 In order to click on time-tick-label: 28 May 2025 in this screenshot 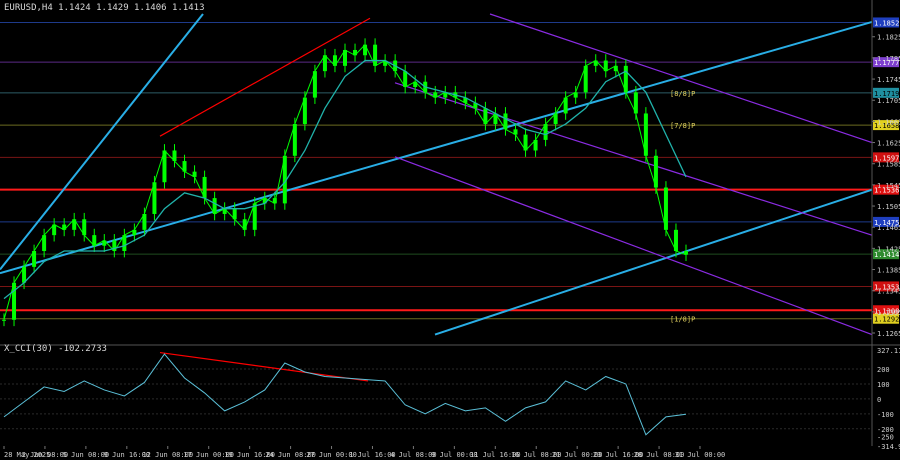, I will do `click(27, 455)`.